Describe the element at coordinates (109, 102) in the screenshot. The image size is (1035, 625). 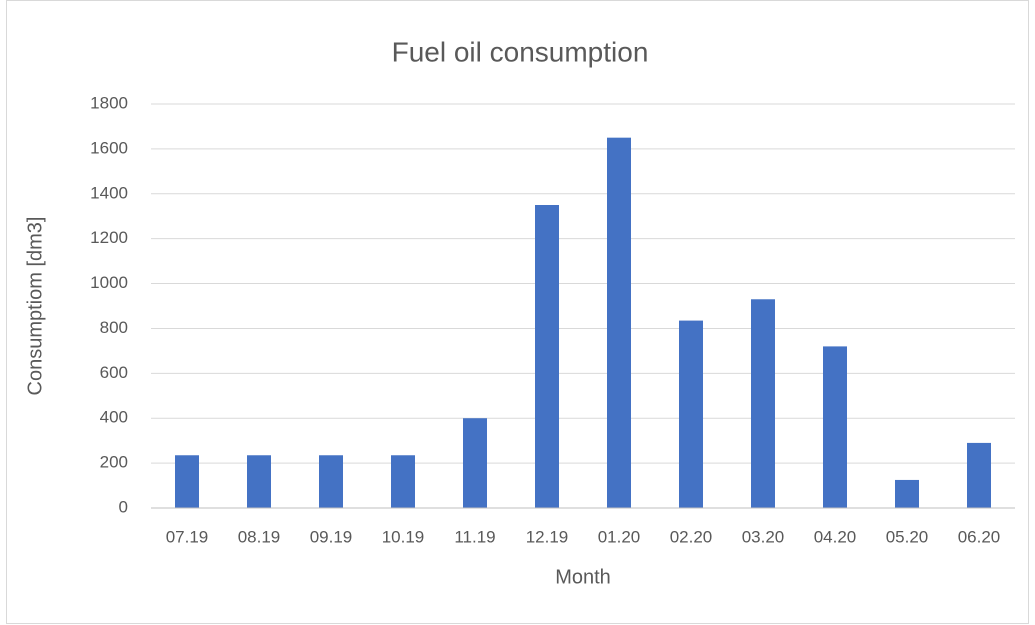
I see `y-tick-label: 1800` at that location.